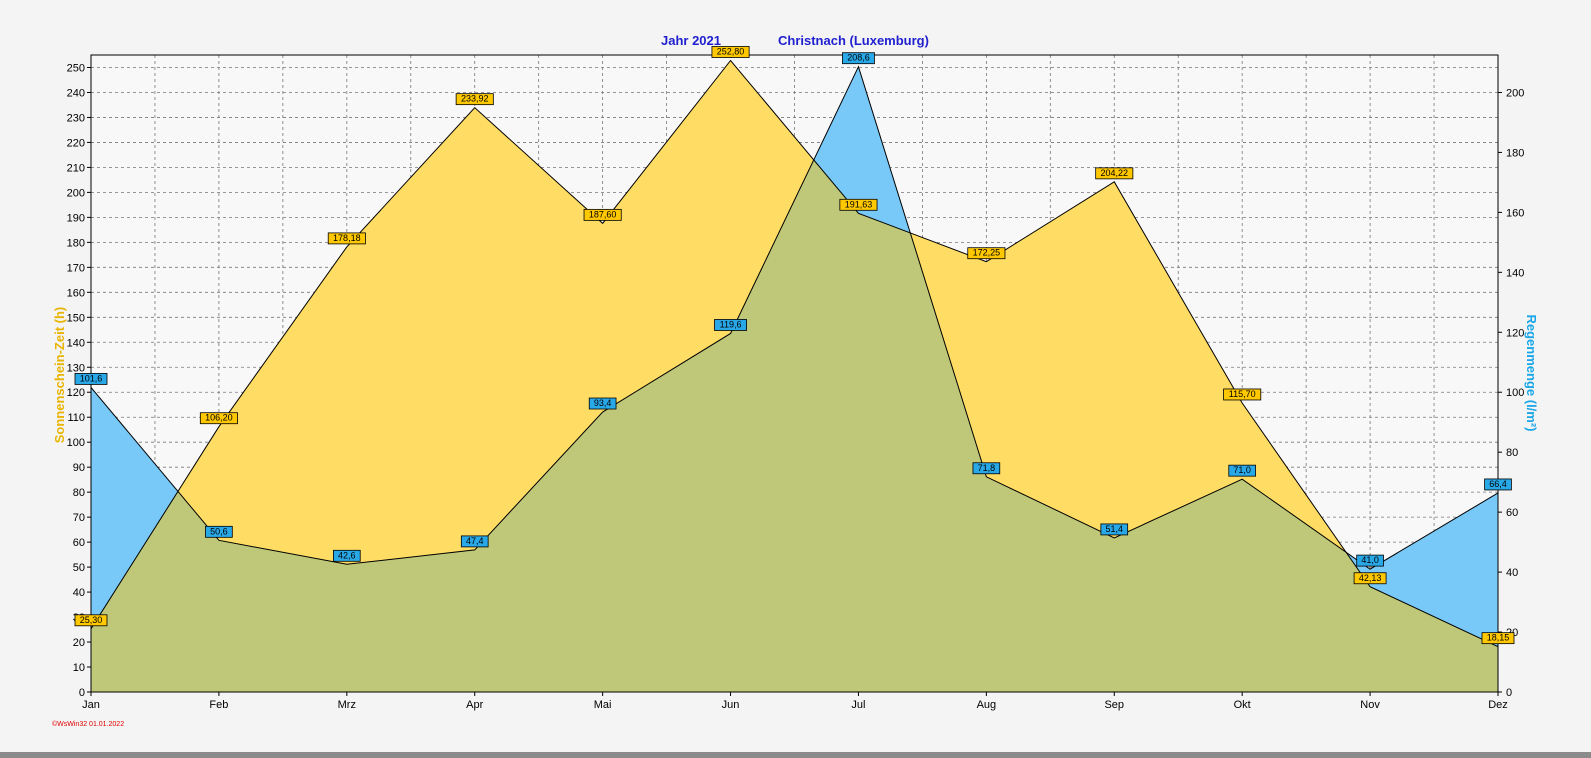 The height and width of the screenshot is (758, 1591). I want to click on x-tick-label: Jun, so click(731, 705).